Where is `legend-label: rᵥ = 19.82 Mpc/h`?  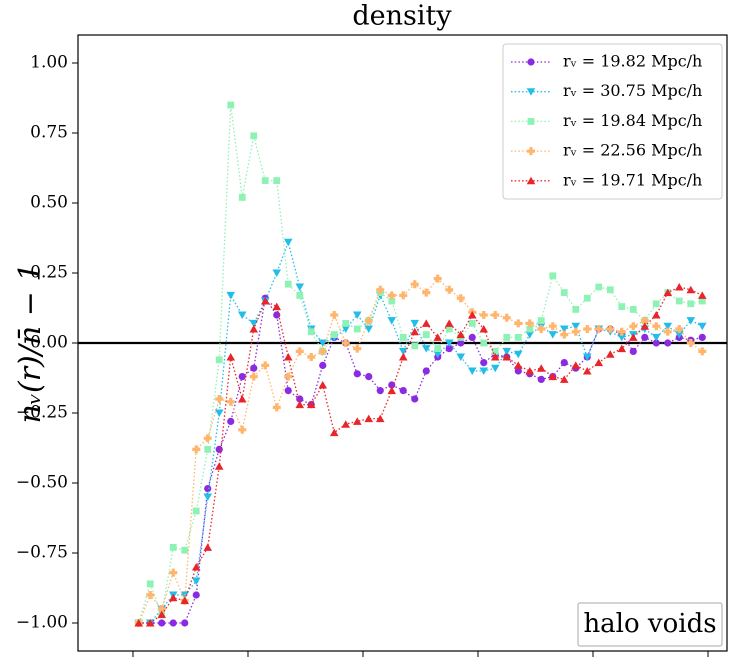 legend-label: rᵥ = 19.82 Mpc/h is located at coordinates (632, 61).